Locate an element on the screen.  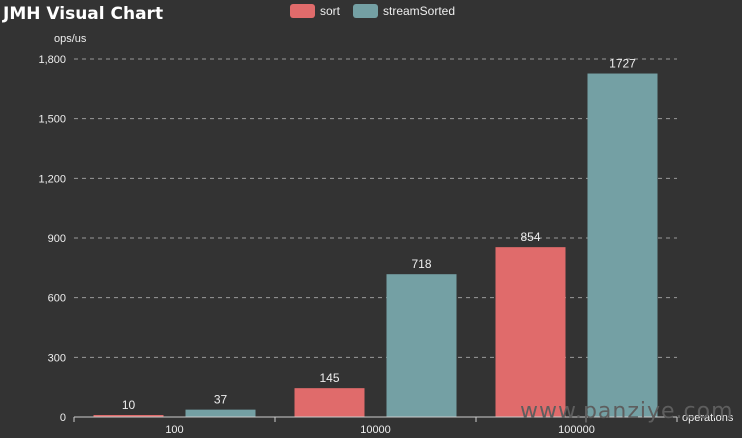
data-label: 854 is located at coordinates (530, 237).